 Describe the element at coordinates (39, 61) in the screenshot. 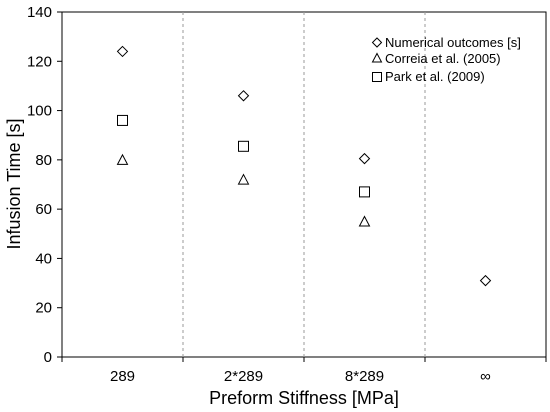

I see `y-tick-label: 120` at that location.